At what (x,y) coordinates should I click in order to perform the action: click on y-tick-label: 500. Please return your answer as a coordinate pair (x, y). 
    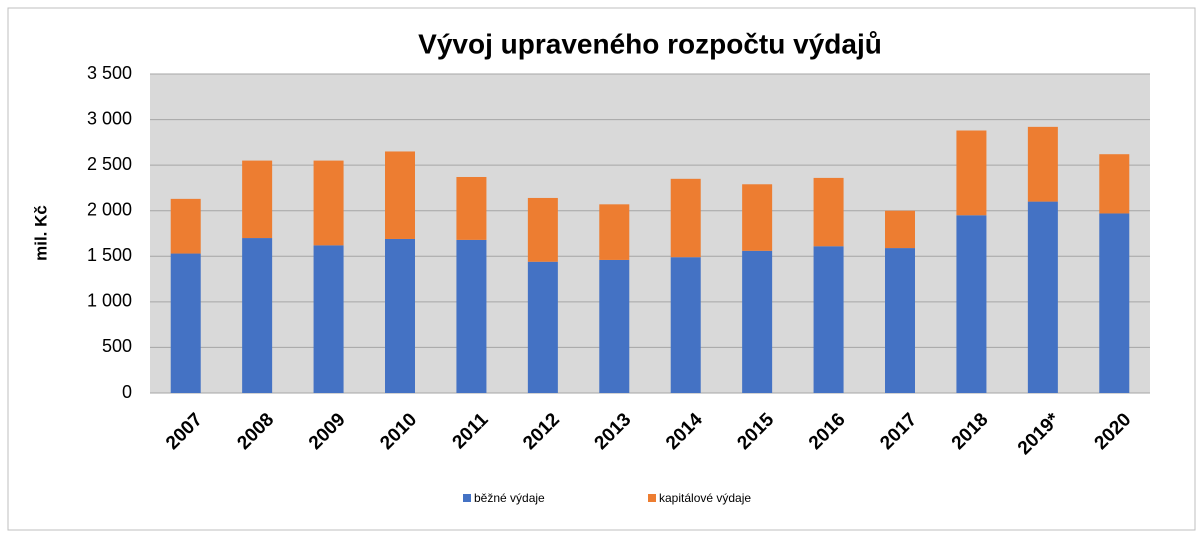
    Looking at the image, I should click on (117, 346).